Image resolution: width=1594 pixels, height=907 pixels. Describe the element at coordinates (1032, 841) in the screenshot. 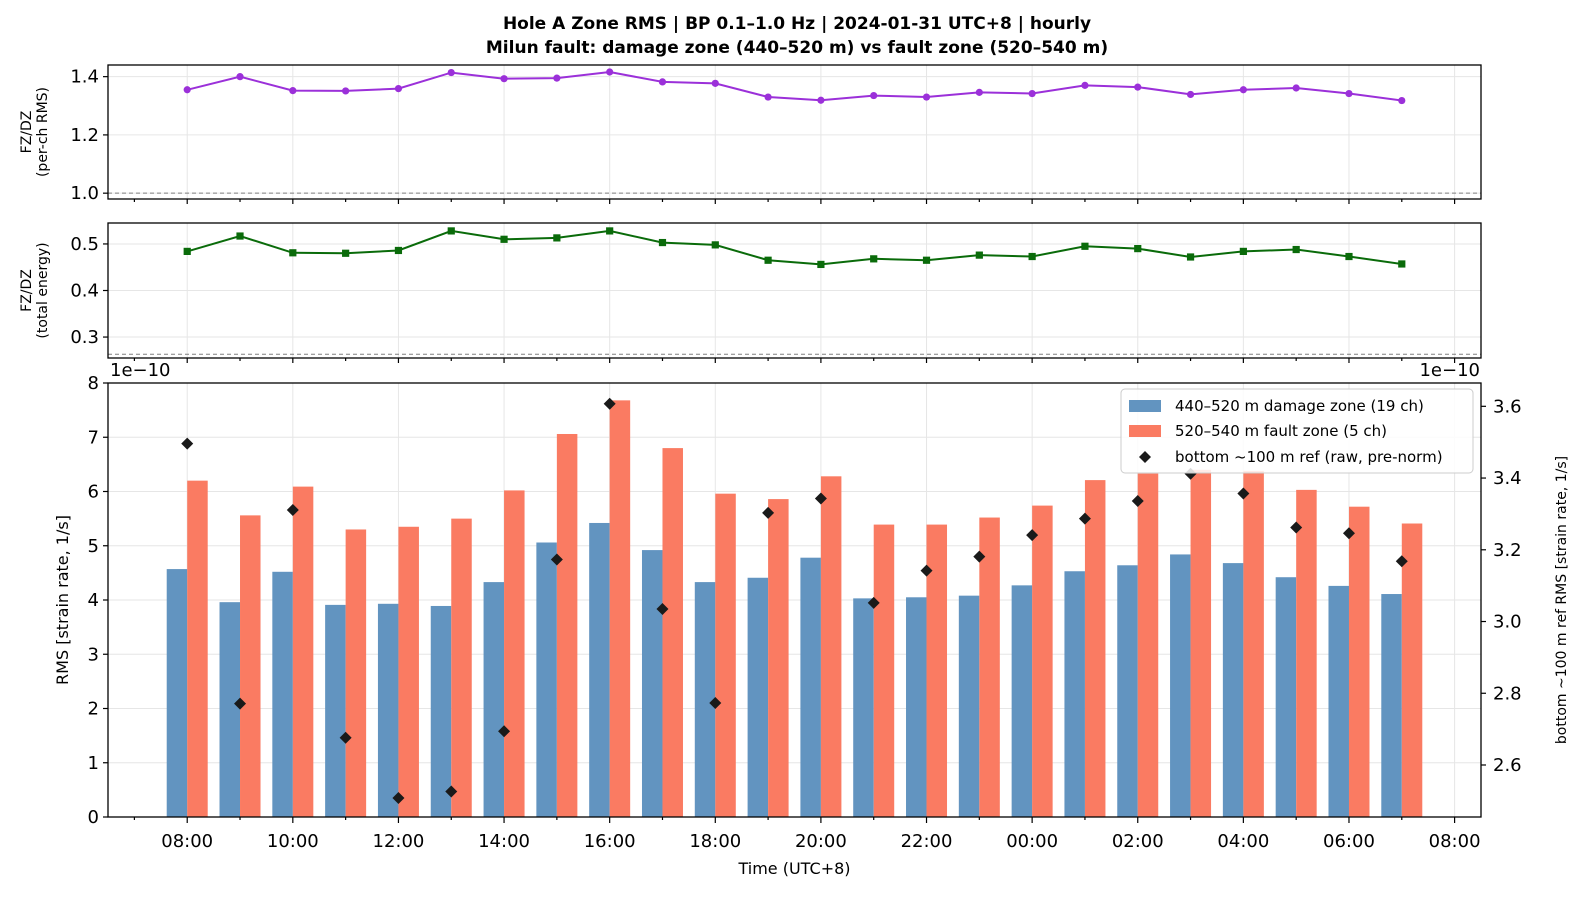

I see `x-tick-label: 00:00` at that location.